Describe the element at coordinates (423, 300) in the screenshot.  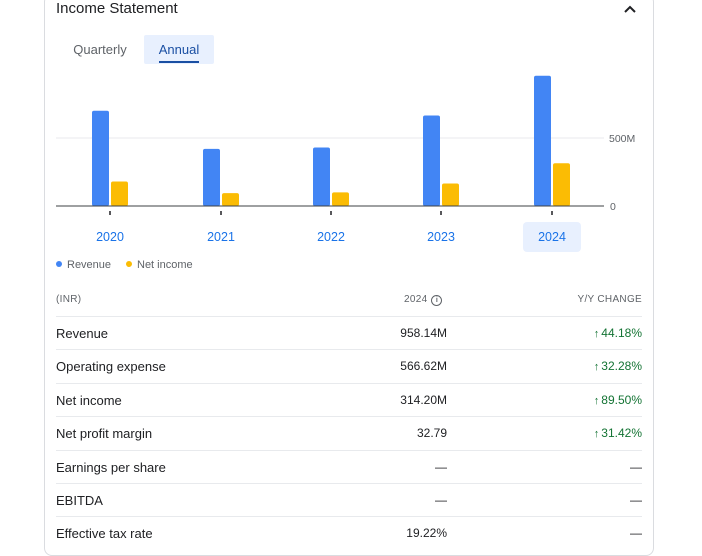
I see `col-header-year: 2024 i` at that location.